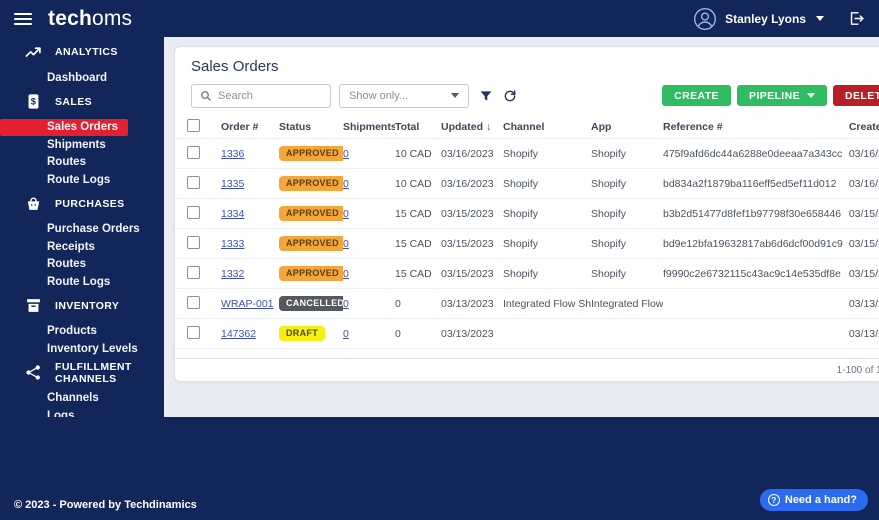  I want to click on section-label: ANALYTICS, so click(86, 52).